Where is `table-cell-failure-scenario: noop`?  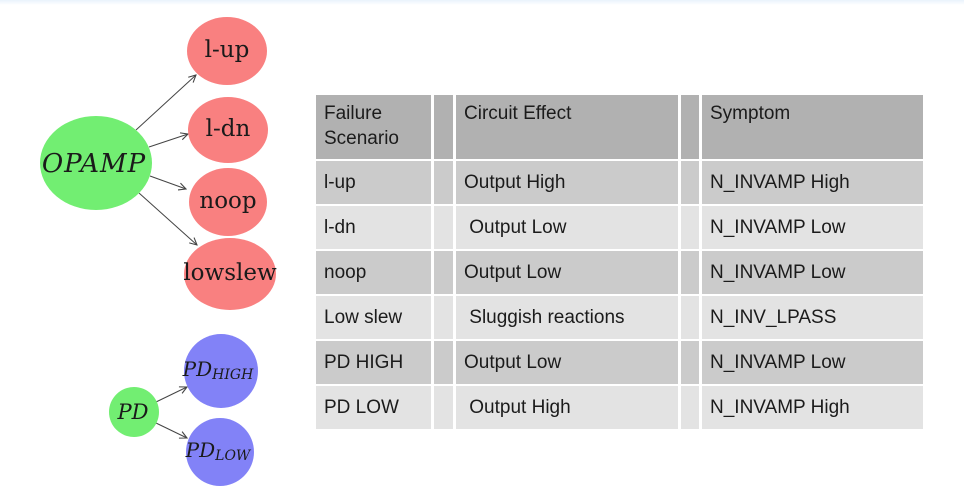
table-cell-failure-scenario: noop is located at coordinates (373, 272).